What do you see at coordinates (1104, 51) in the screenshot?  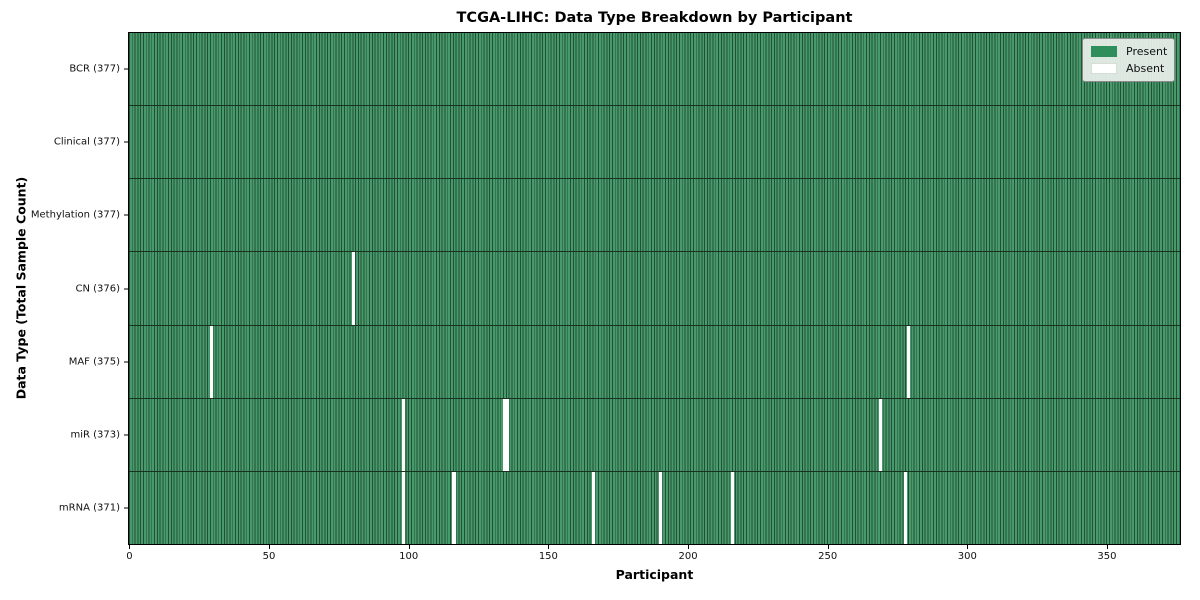 I see `present-swatch-icon` at bounding box center [1104, 51].